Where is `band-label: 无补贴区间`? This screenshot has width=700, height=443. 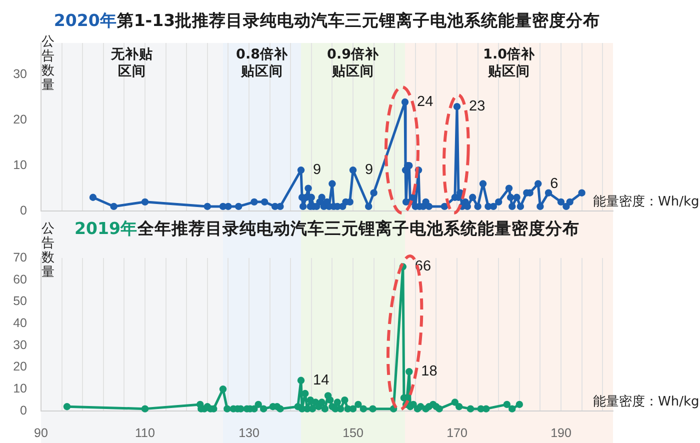 band-label: 无补贴区间 is located at coordinates (131, 63).